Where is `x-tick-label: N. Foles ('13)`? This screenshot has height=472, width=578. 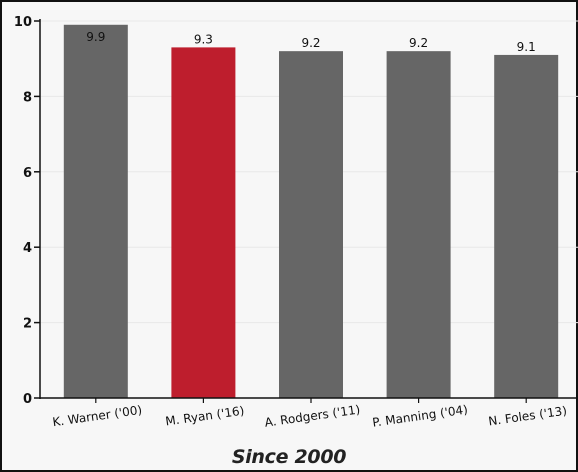 x-tick-label: N. Foles ('13) is located at coordinates (527, 416).